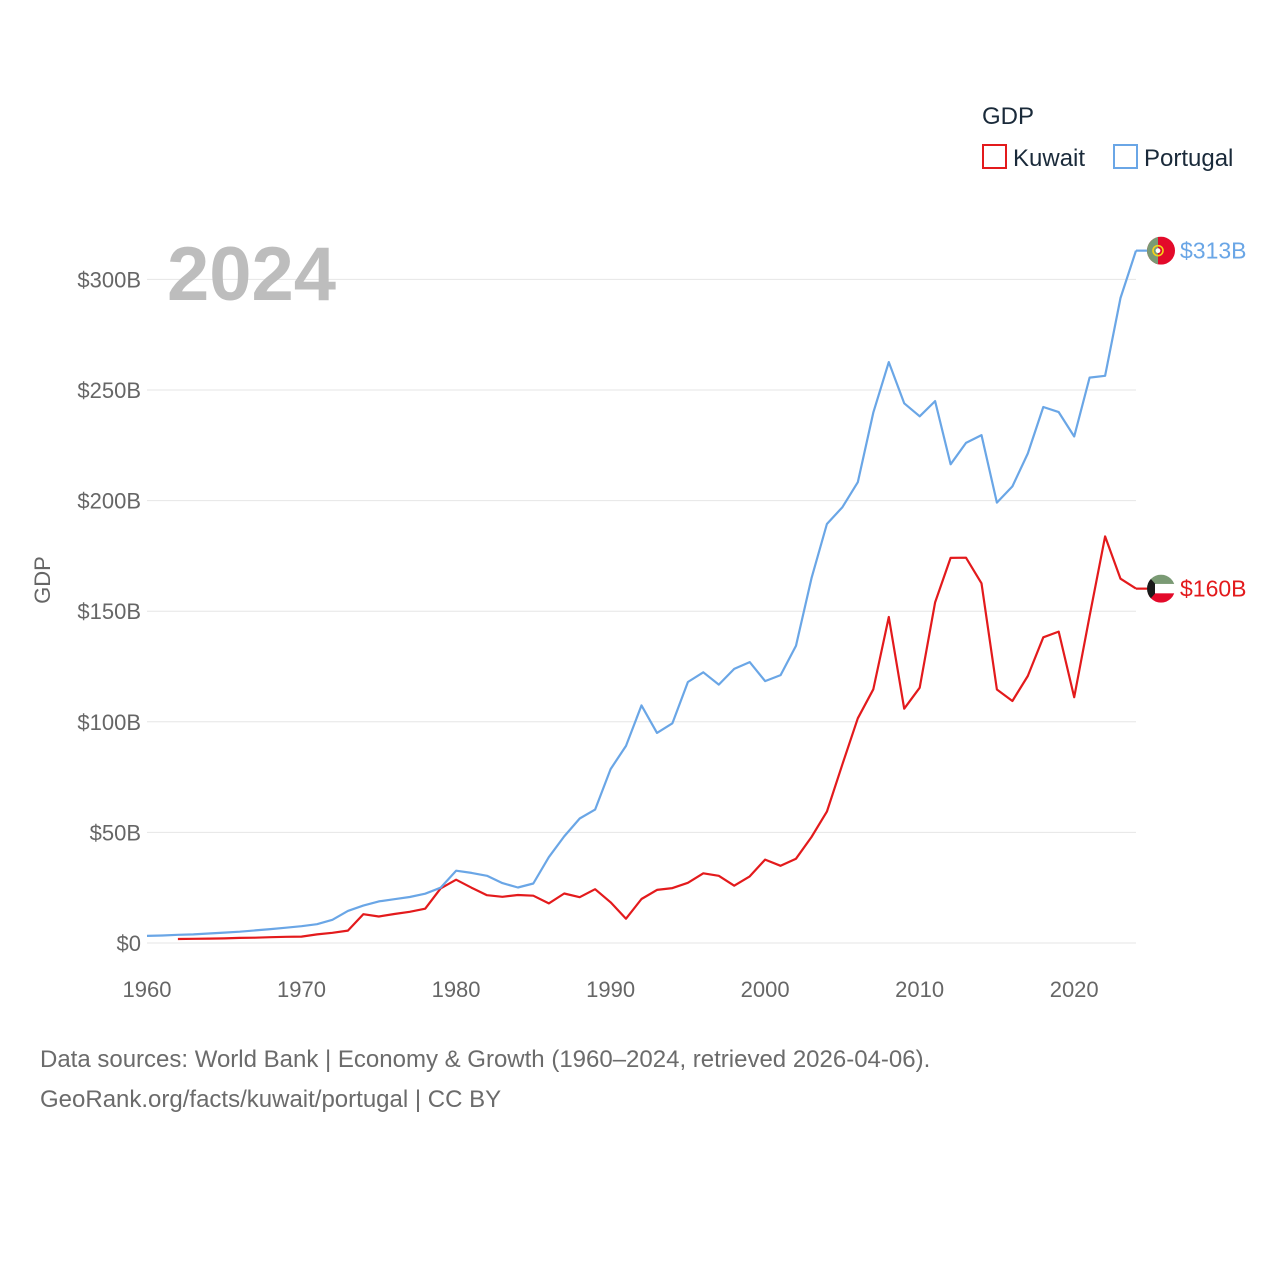 The image size is (1280, 1280). I want to click on end-label-kuwait: $160B, so click(1213, 589).